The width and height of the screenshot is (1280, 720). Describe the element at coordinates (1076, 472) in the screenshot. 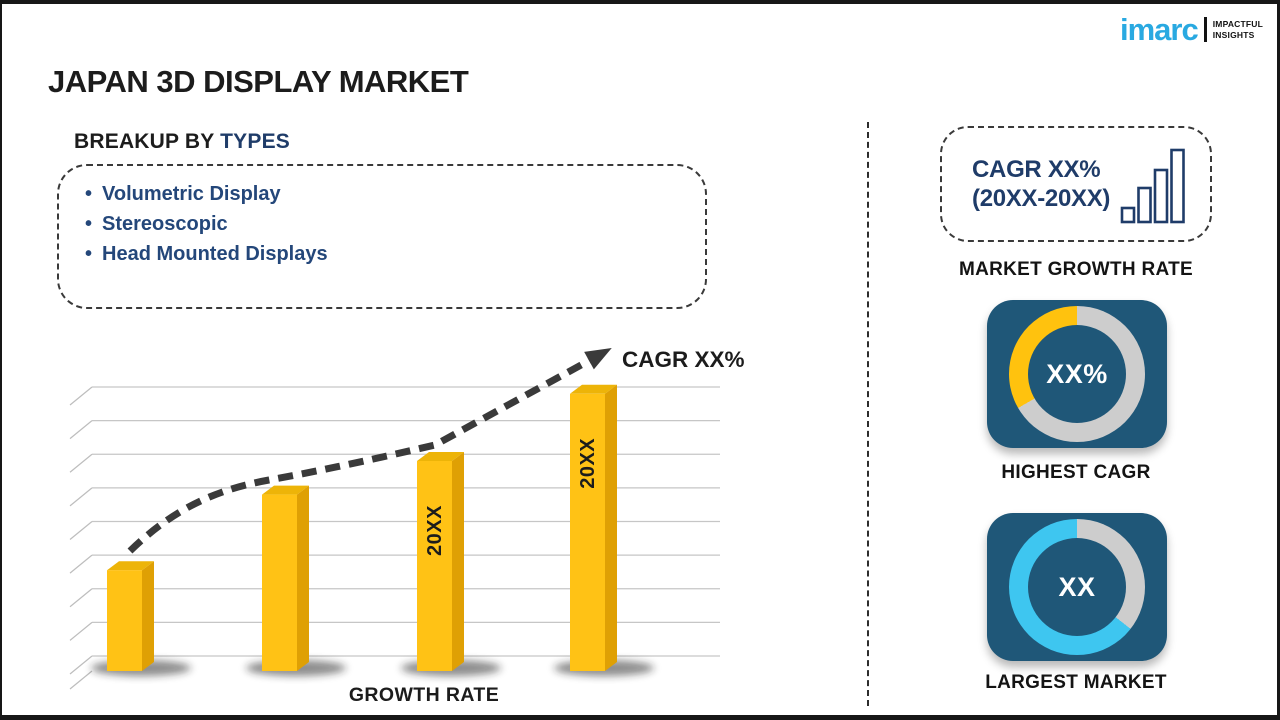

I see `highest-cagr-caption: HIGHEST CAGR` at that location.